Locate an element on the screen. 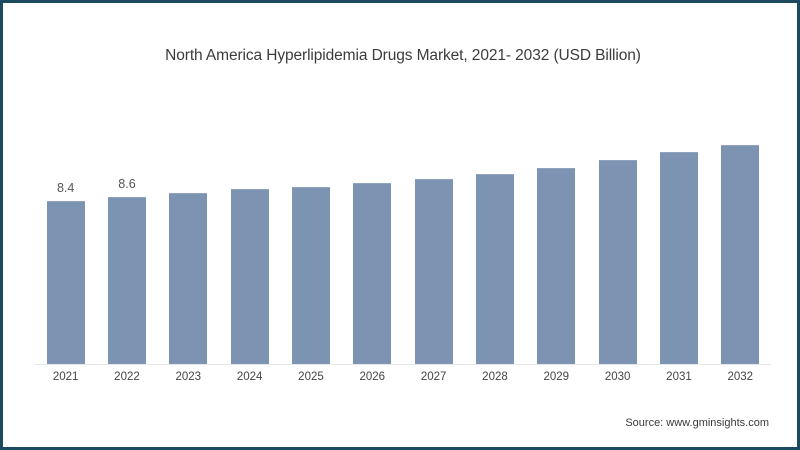 The width and height of the screenshot is (800, 450). x-tick-label: 2032 is located at coordinates (740, 377).